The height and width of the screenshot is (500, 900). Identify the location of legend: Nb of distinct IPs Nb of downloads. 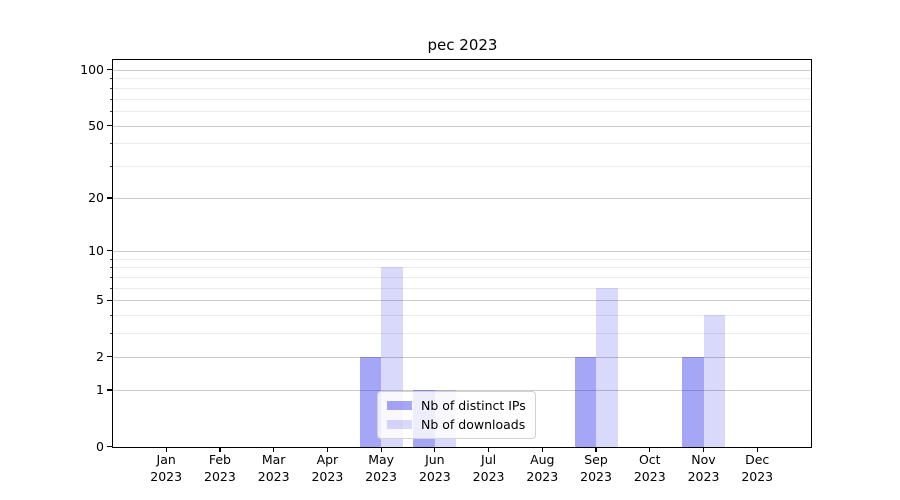
(456, 415).